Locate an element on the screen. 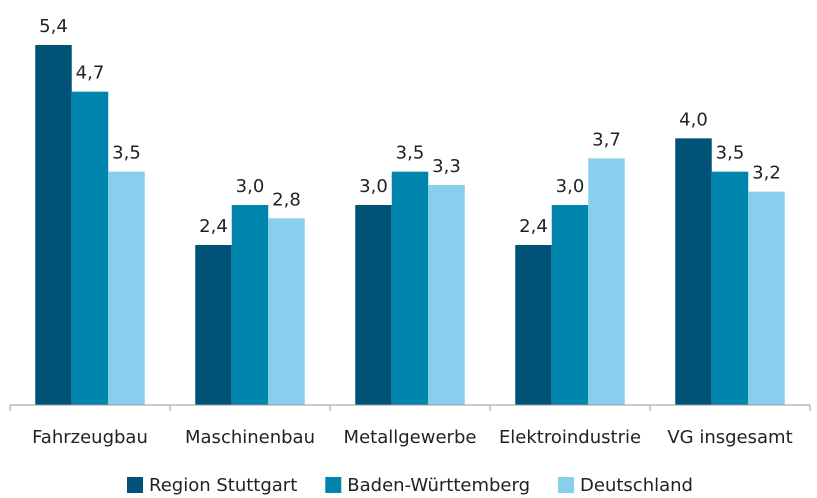 Image resolution: width=817 pixels, height=498 pixels. data-label: 3,3 is located at coordinates (446, 166).